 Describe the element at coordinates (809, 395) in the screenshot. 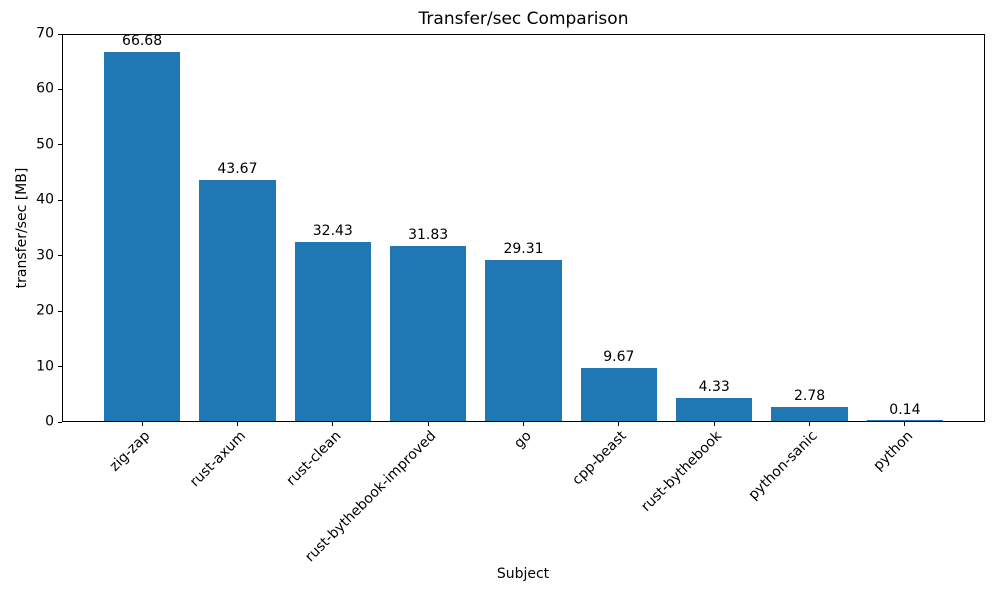

I see `bar-value-label: 2.78` at that location.